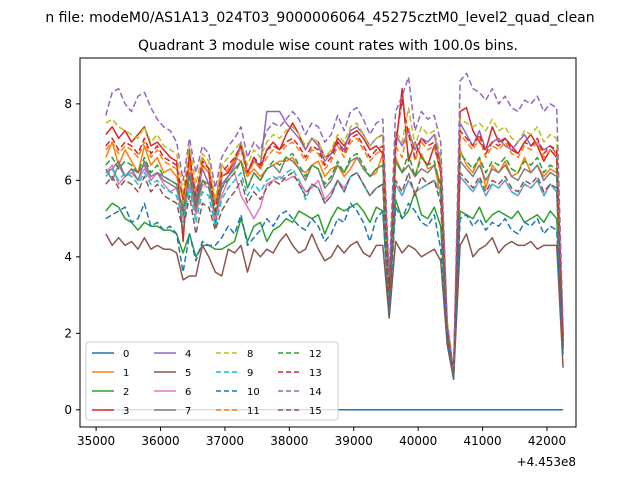  I want to click on y-tick-label: 0, so click(68, 410).